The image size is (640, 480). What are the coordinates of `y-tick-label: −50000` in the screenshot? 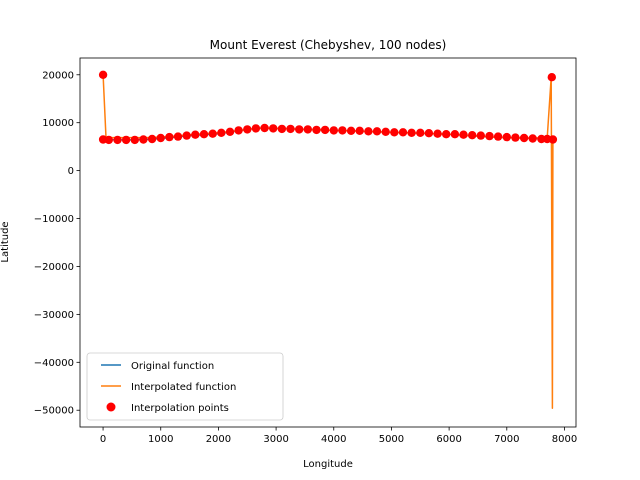 It's located at (54, 411).